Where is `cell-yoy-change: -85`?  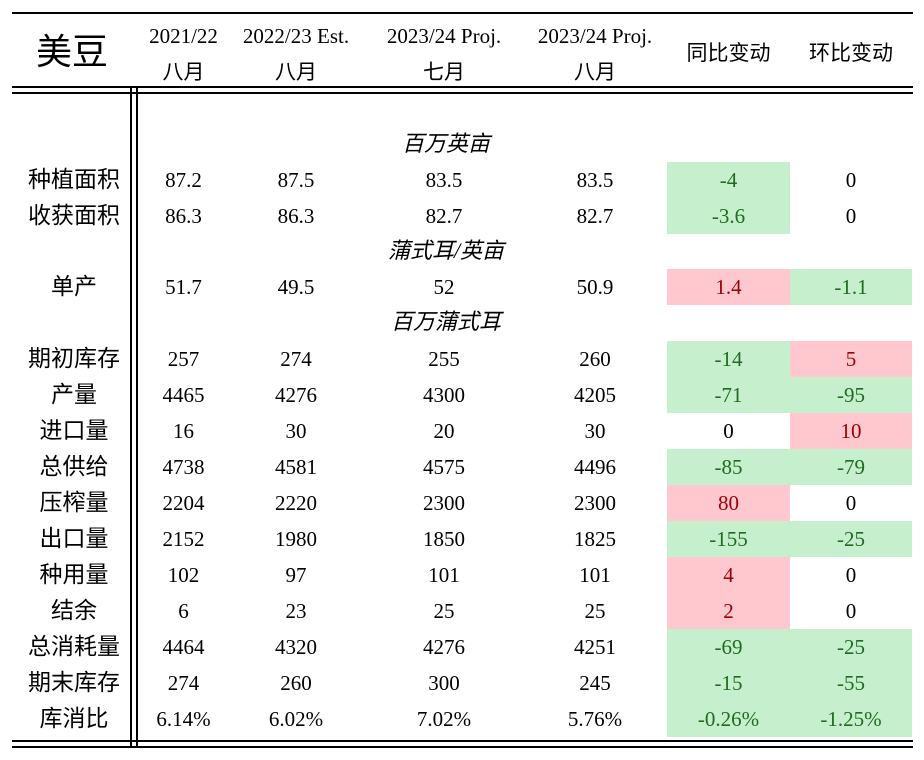 cell-yoy-change: -85 is located at coordinates (728, 467).